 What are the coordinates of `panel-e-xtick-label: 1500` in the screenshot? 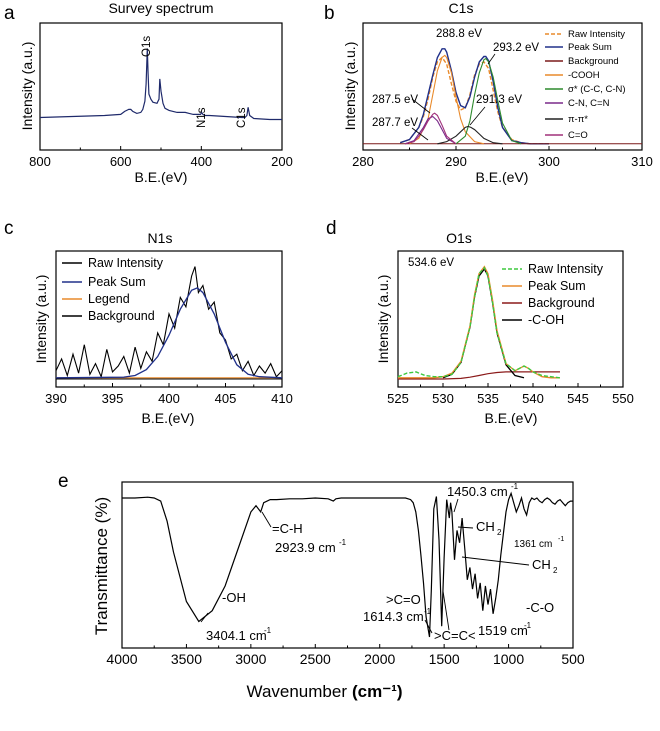 It's located at (444, 659).